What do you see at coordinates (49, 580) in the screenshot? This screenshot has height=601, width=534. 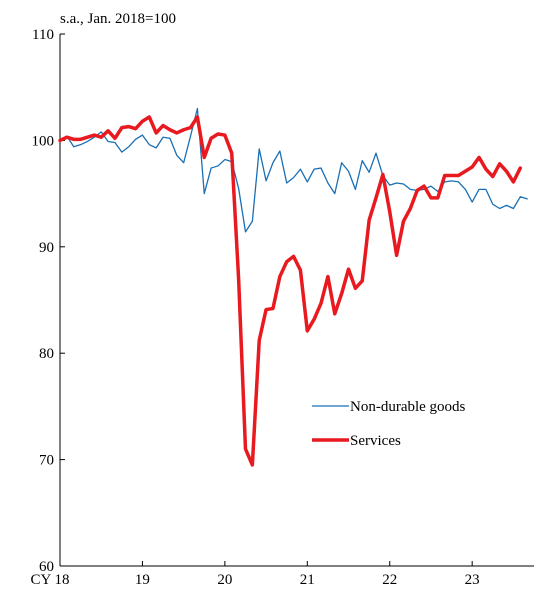 I see `x-tick-label: CY 18` at bounding box center [49, 580].